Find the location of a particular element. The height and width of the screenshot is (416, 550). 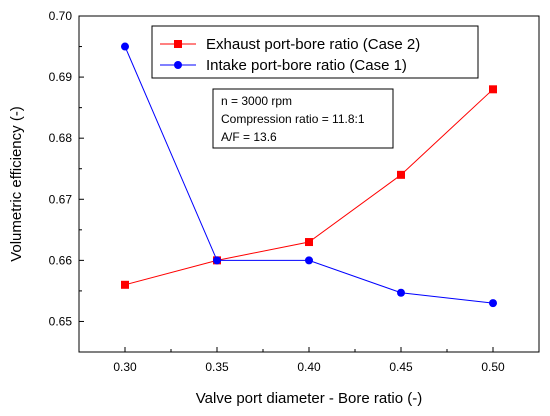

x-tick-label: 0.35 is located at coordinates (217, 367).